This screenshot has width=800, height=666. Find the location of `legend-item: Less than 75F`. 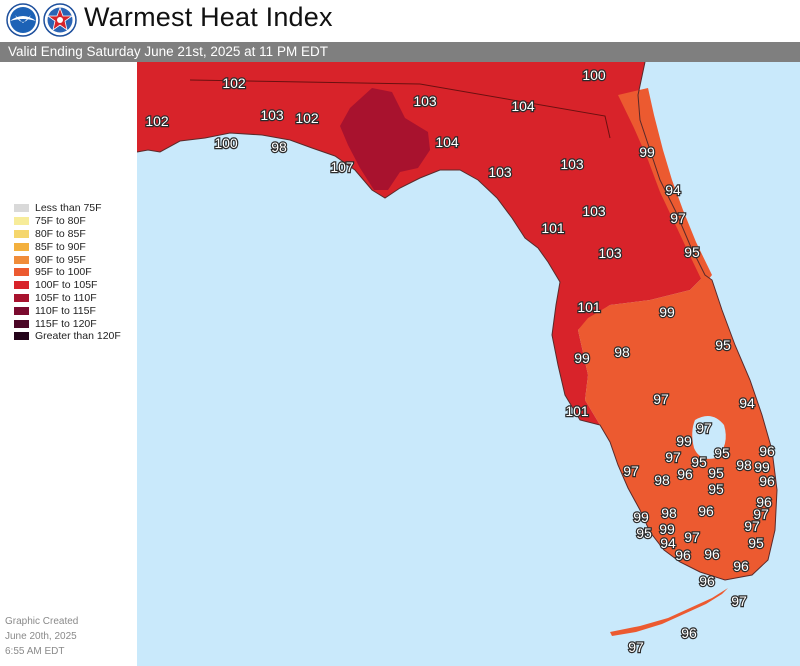

legend-item: Less than 75F is located at coordinates (67, 208).